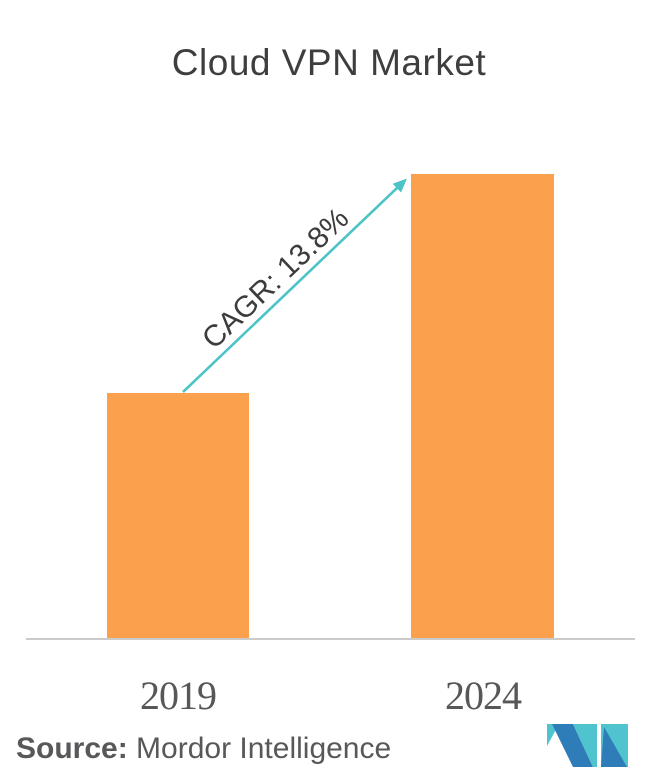 Image resolution: width=658 pixels, height=780 pixels. I want to click on x-tick-2024: 2024, so click(483, 695).